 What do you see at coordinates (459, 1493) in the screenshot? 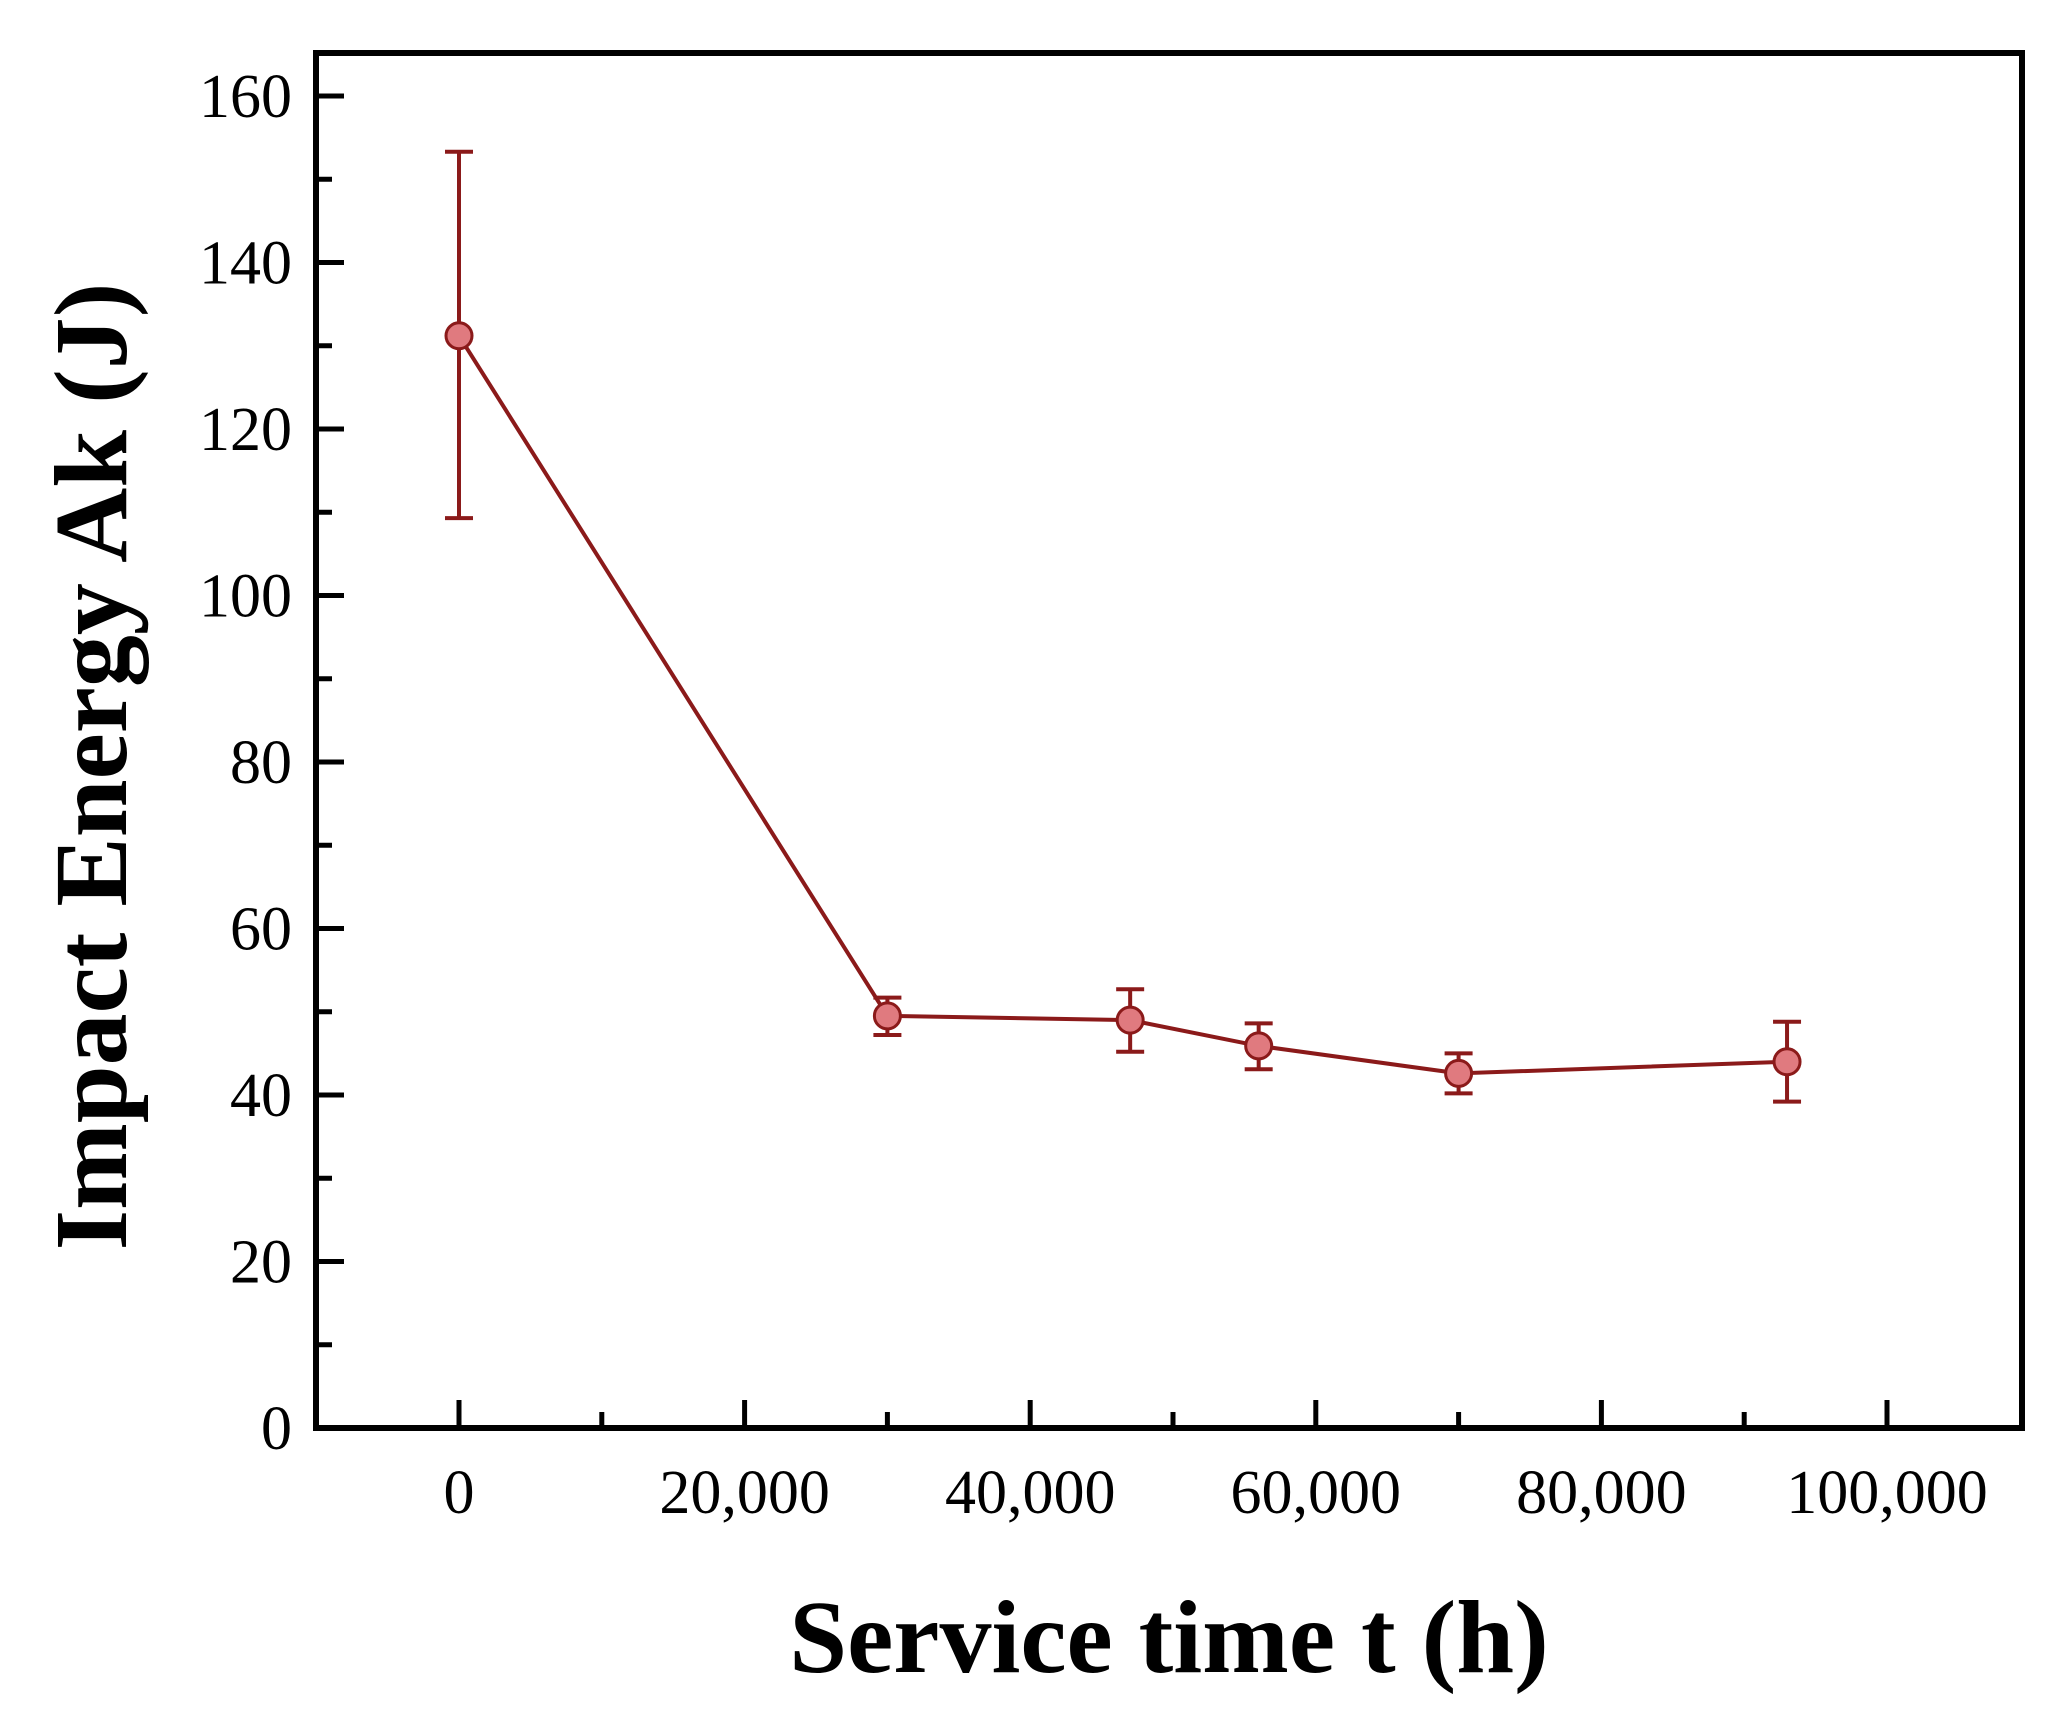
I see `x-tick-label: 0` at bounding box center [459, 1493].